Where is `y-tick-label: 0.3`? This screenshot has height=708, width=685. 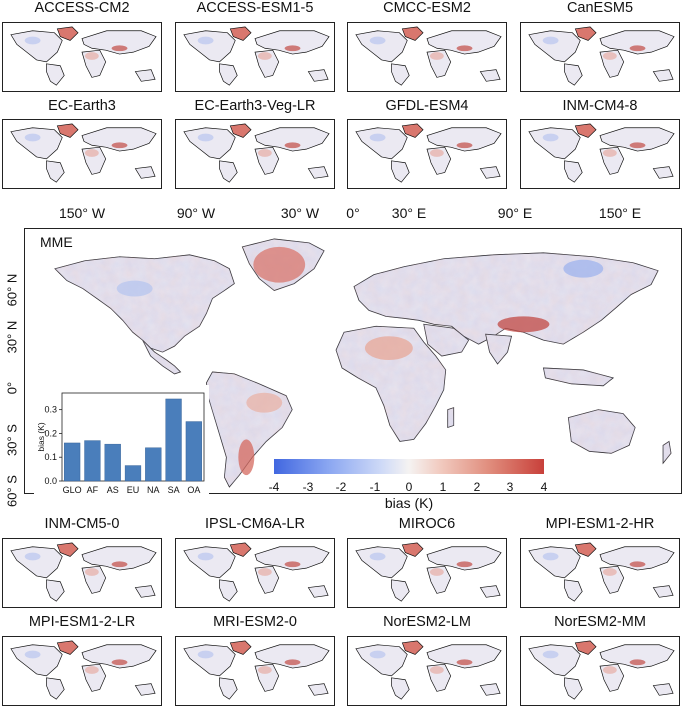 y-tick-label: 0.3 is located at coordinates (50, 410).